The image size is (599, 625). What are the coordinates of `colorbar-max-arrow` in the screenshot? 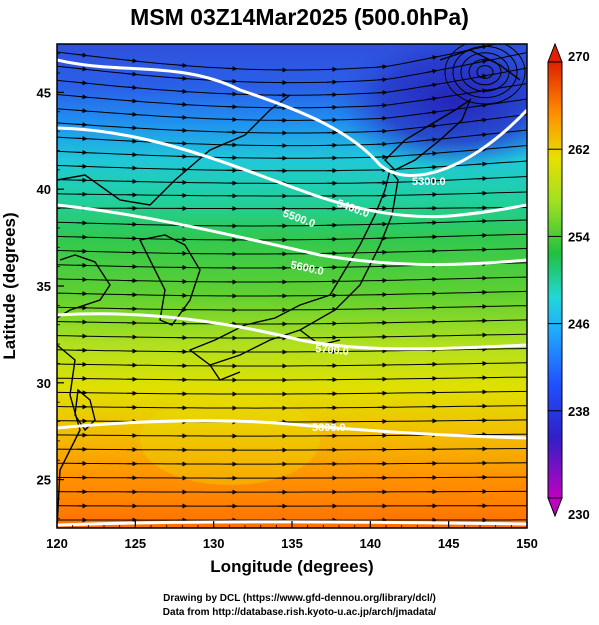 It's located at (555, 52).